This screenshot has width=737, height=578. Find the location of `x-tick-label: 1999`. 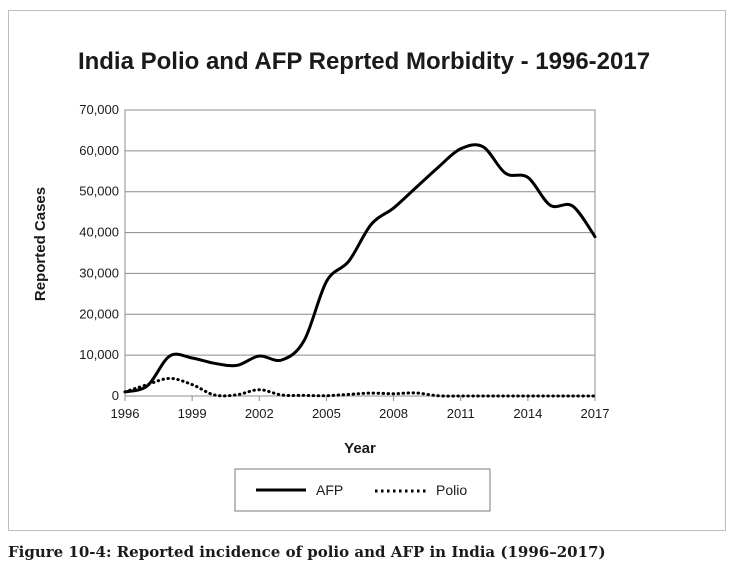

x-tick-label: 1999 is located at coordinates (192, 413).